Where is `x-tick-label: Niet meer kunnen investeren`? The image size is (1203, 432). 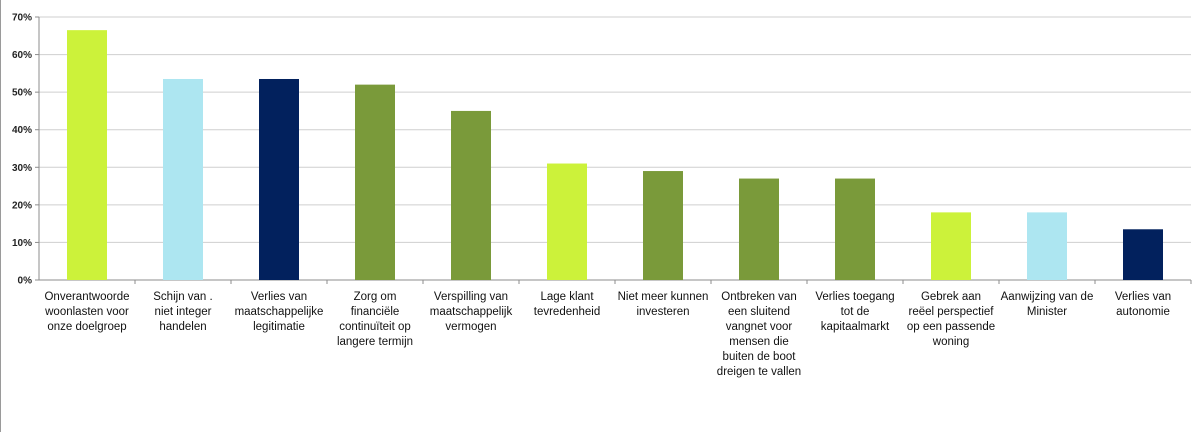 x-tick-label: Niet meer kunnen investeren is located at coordinates (663, 304).